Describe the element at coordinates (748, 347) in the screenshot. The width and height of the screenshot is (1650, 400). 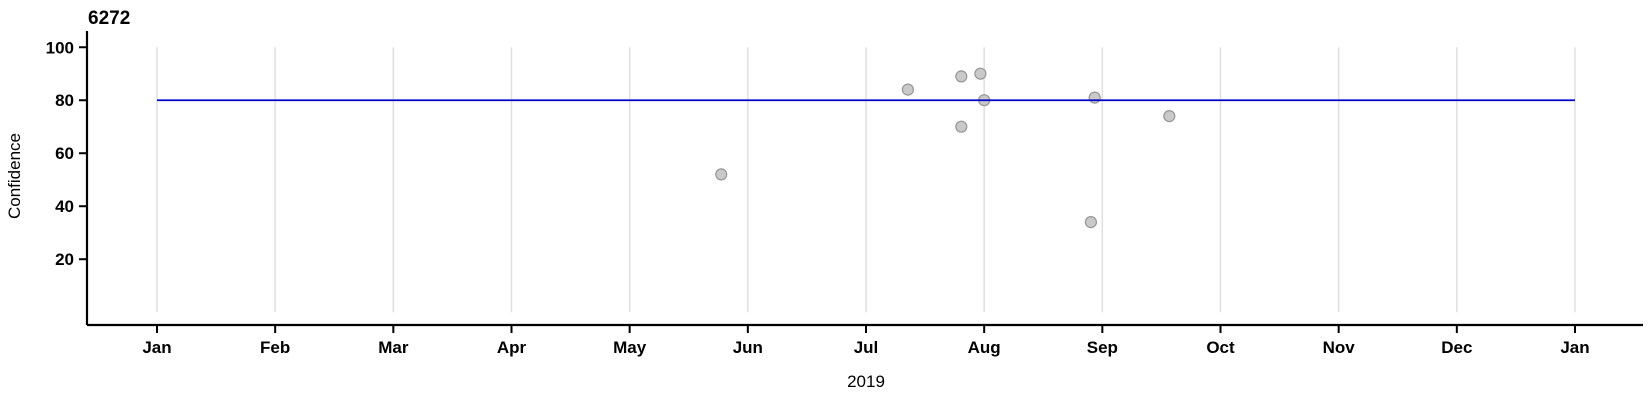
I see `x-tick-label-jun-5: Jun` at that location.